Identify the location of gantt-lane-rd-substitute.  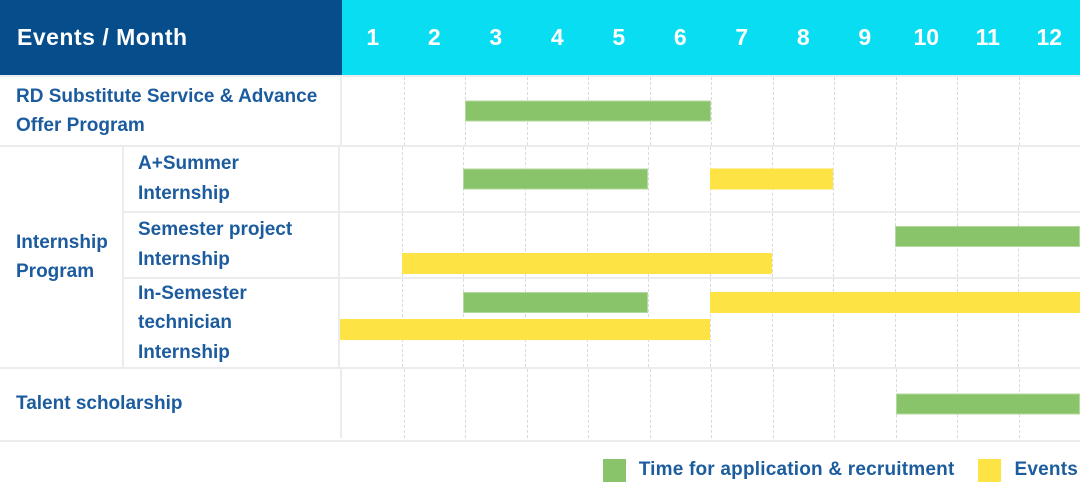
(711, 111).